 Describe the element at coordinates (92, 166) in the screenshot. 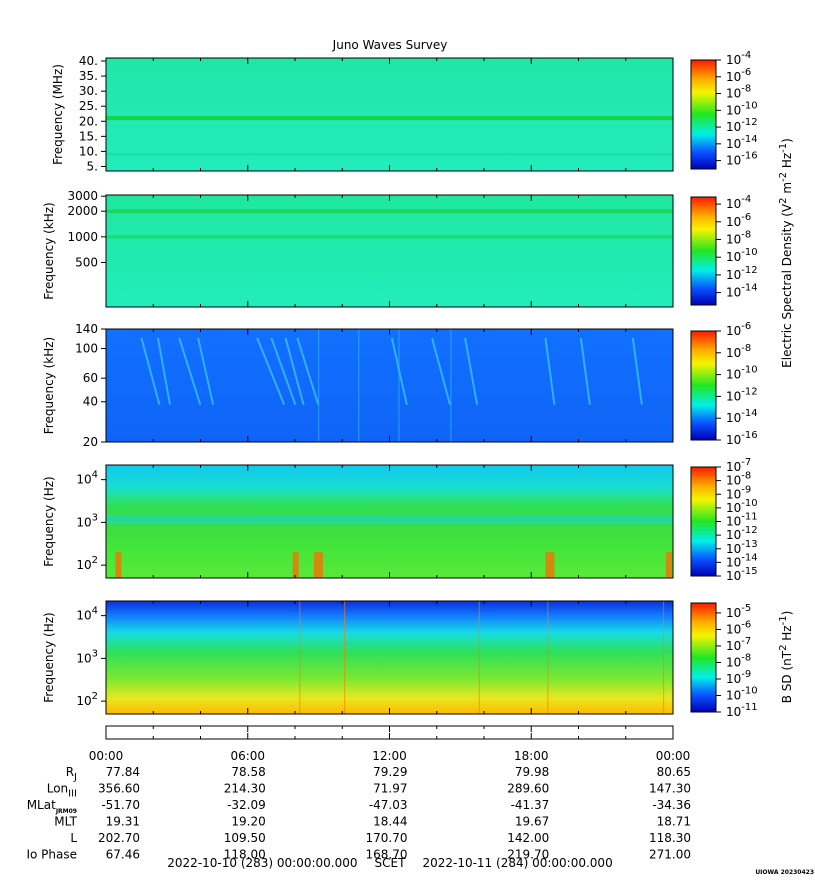

I see `y-tick-label: 5.` at that location.